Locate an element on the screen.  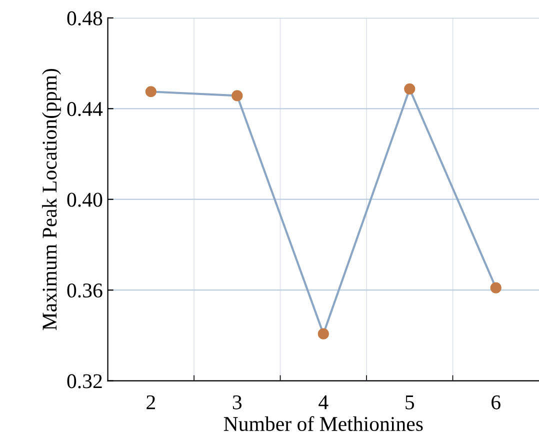
y-tick-label: 0.48 is located at coordinates (84, 18).